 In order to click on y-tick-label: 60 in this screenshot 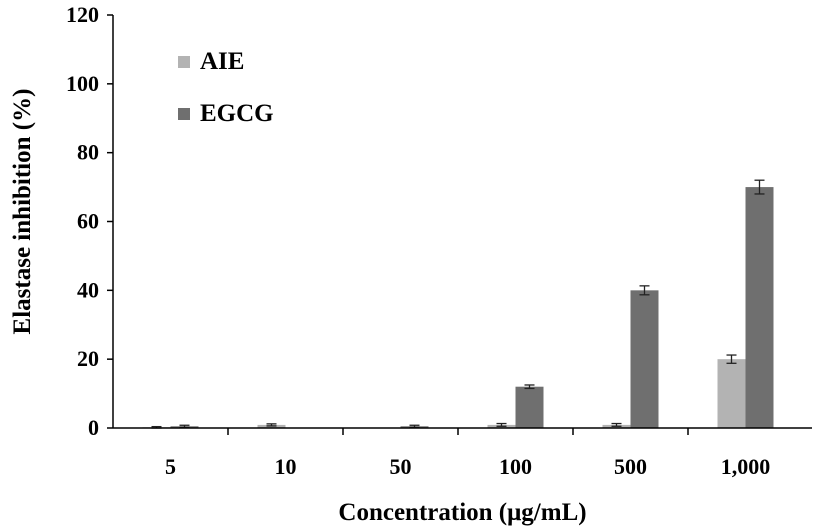, I will do `click(88, 221)`.